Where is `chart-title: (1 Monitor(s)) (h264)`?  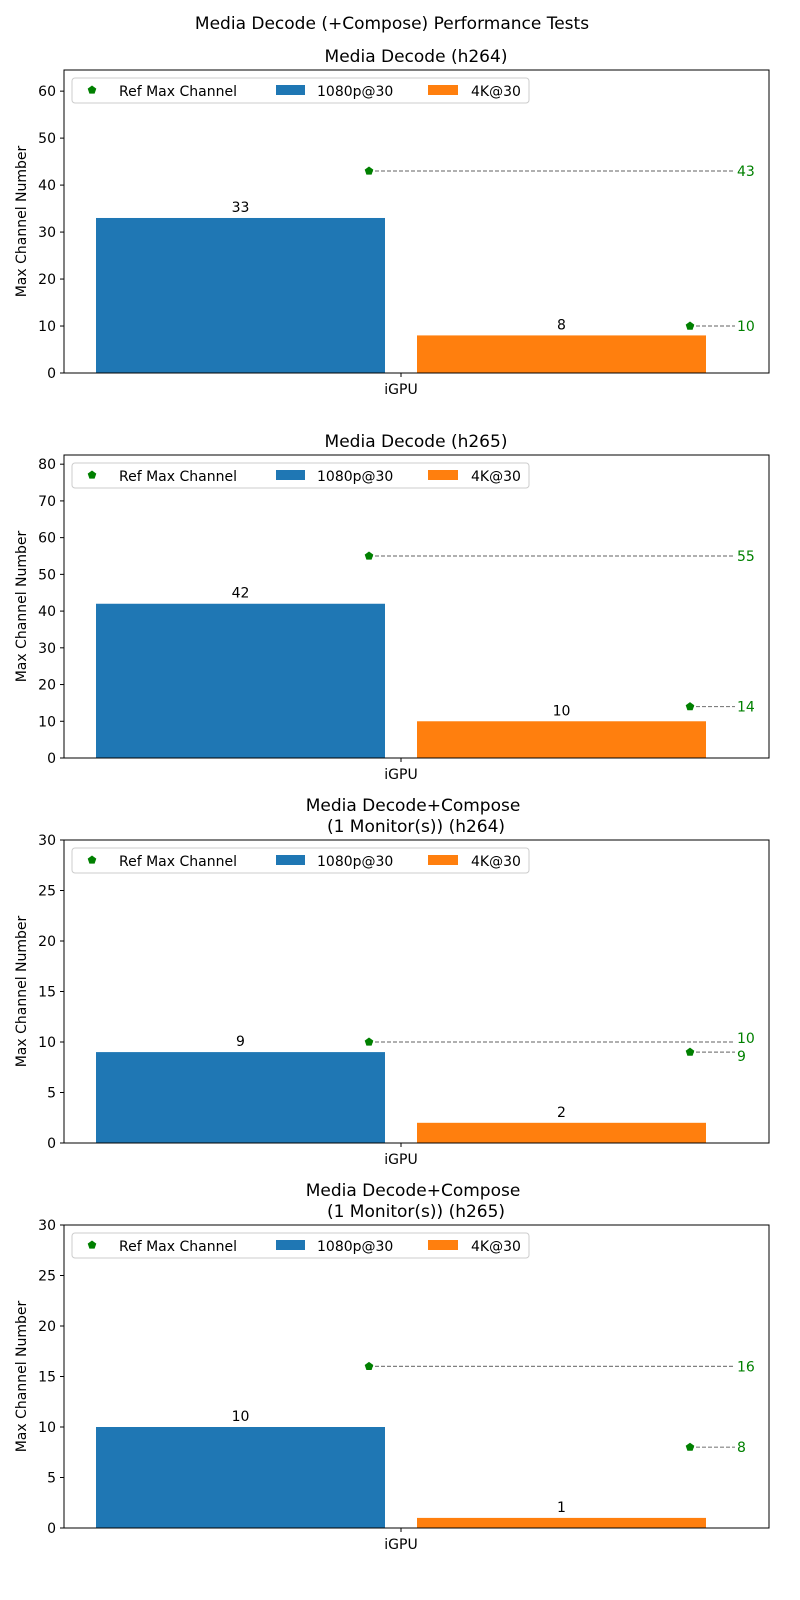
chart-title: (1 Monitor(s)) (h264) is located at coordinates (416, 827).